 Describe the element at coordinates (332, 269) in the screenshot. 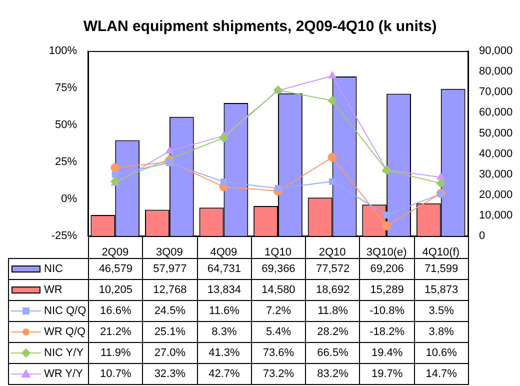

I see `data-label: 77,572` at that location.